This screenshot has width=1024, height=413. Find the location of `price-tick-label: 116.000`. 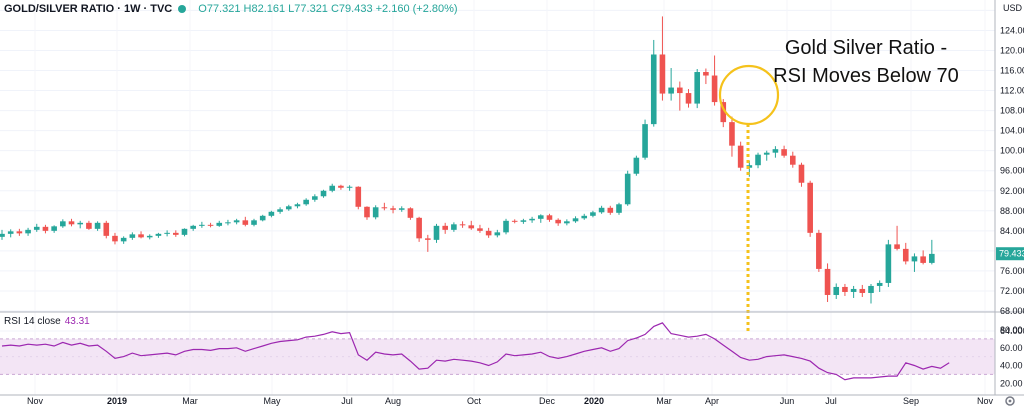

price-tick-label: 116.000 is located at coordinates (1012, 71).